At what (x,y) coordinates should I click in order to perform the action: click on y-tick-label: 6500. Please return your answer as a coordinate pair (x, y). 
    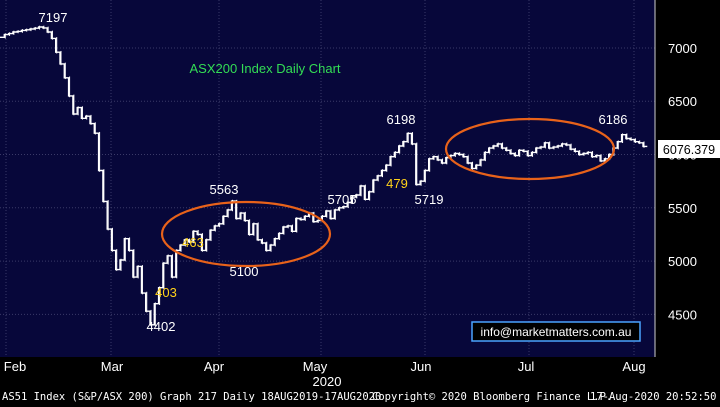
    Looking at the image, I should click on (682, 101).